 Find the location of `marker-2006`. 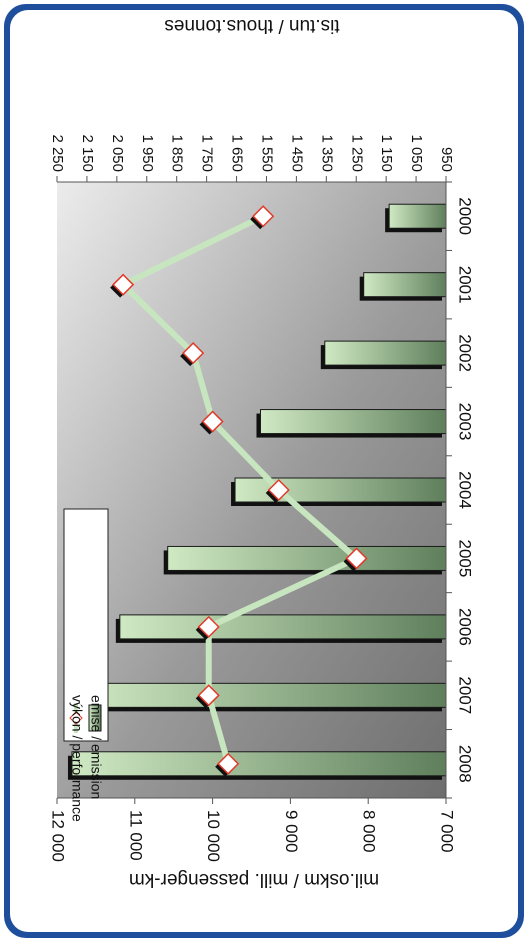

marker-2006 is located at coordinates (208, 626).